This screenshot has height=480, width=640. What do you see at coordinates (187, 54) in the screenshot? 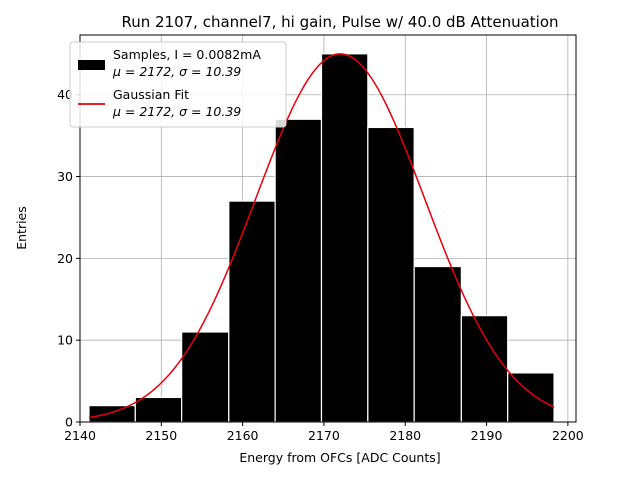
I see `legend-label-samples: Samples, I = 0.0082mA` at bounding box center [187, 54].